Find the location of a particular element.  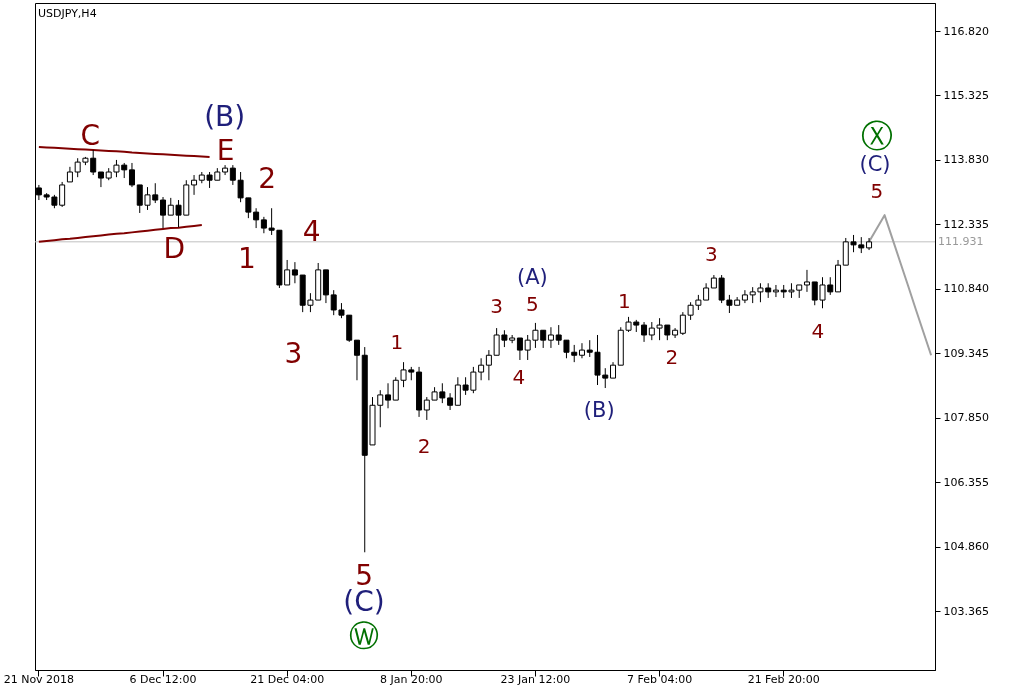

annotation: E is located at coordinates (225, 150).